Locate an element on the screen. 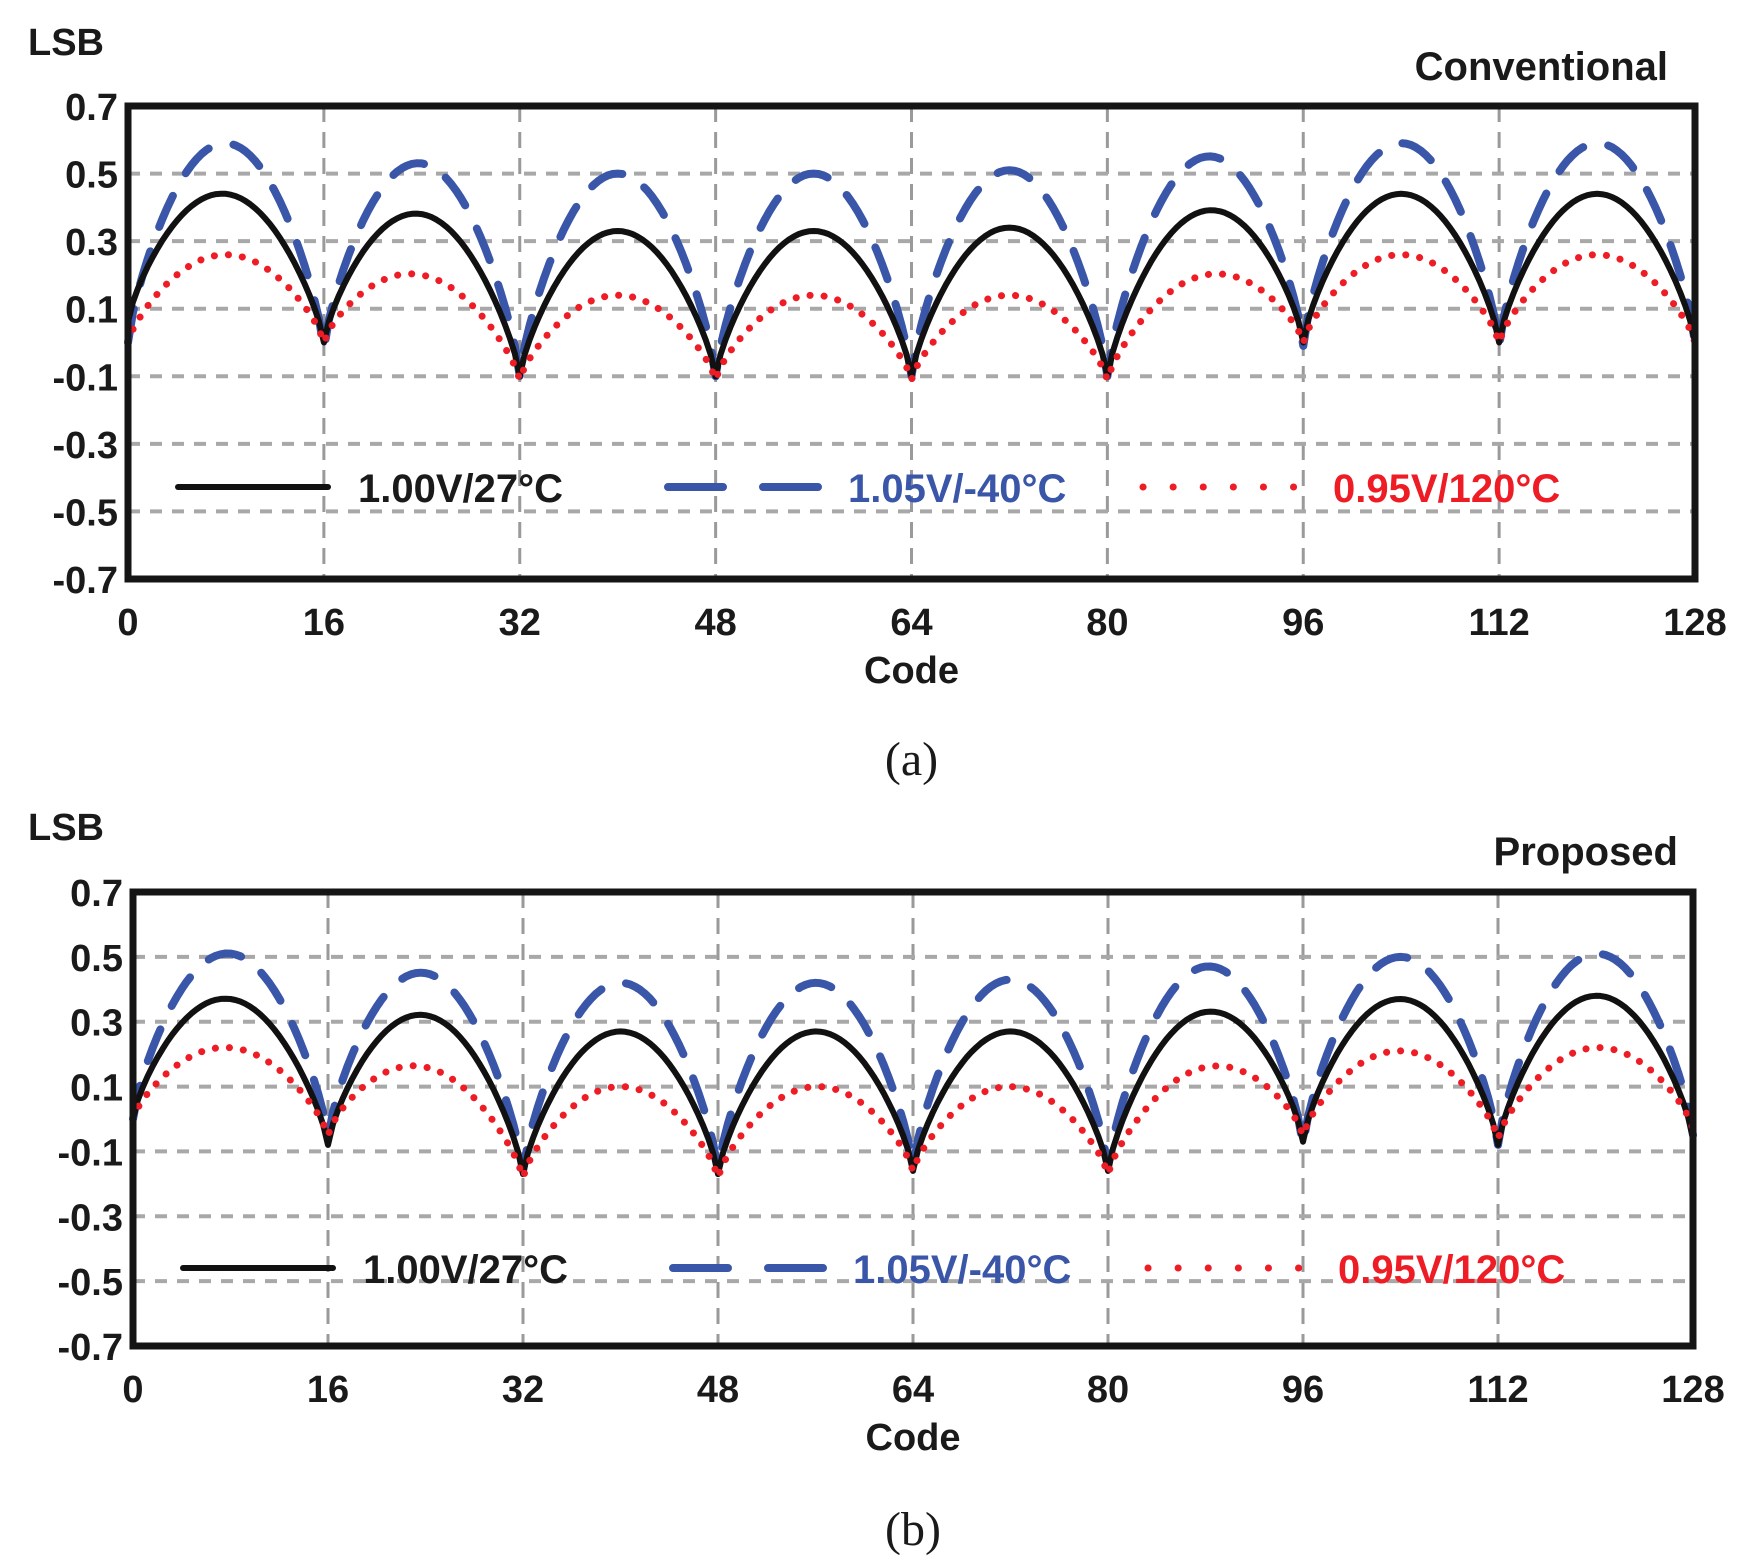 The image size is (1742, 1567). panel-caption: (b) is located at coordinates (913, 1529).